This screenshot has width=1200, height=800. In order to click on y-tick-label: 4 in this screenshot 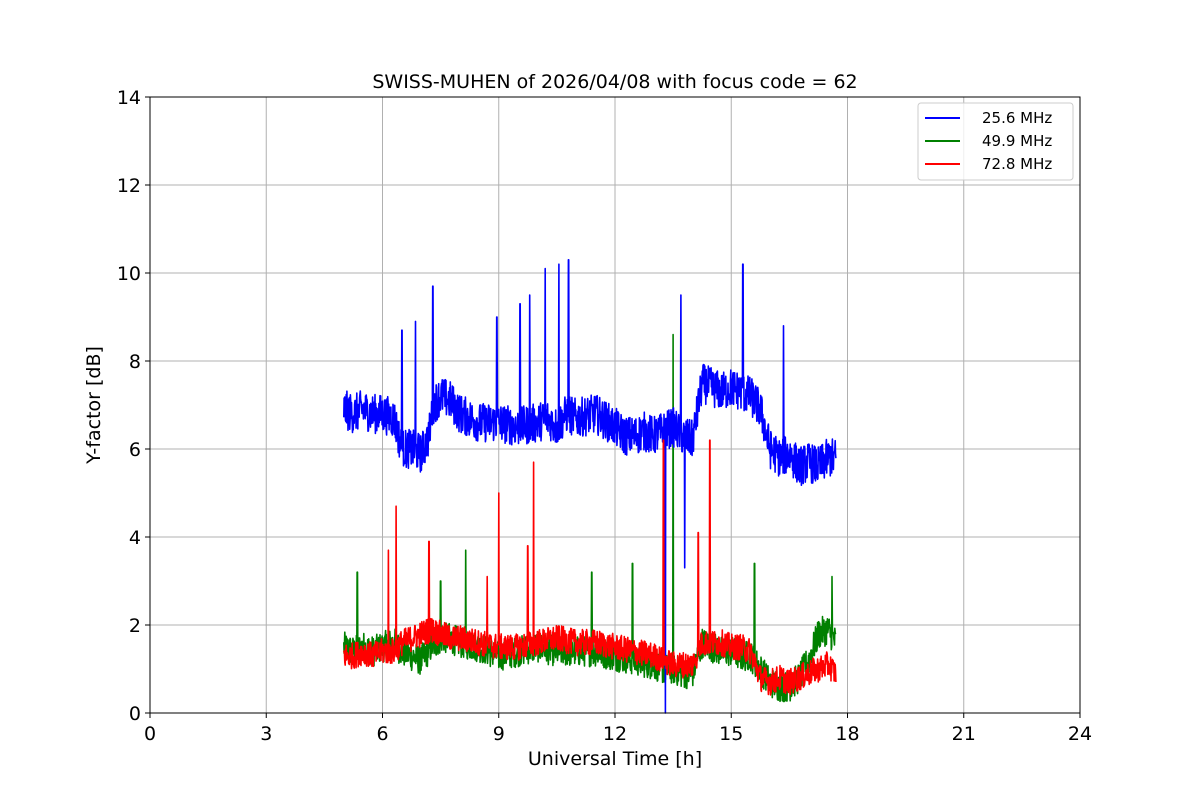, I will do `click(135, 538)`.